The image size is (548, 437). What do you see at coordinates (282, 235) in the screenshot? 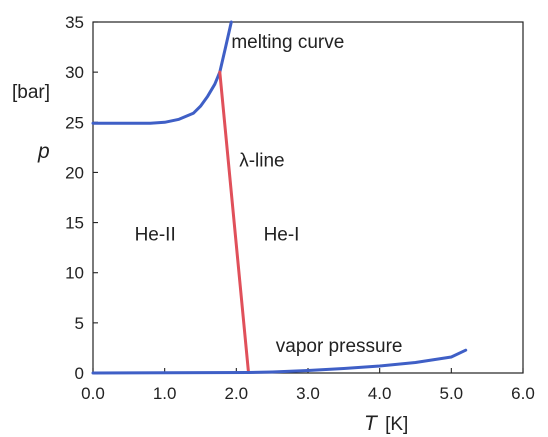
I see `he_i-annotation: He-I` at bounding box center [282, 235].